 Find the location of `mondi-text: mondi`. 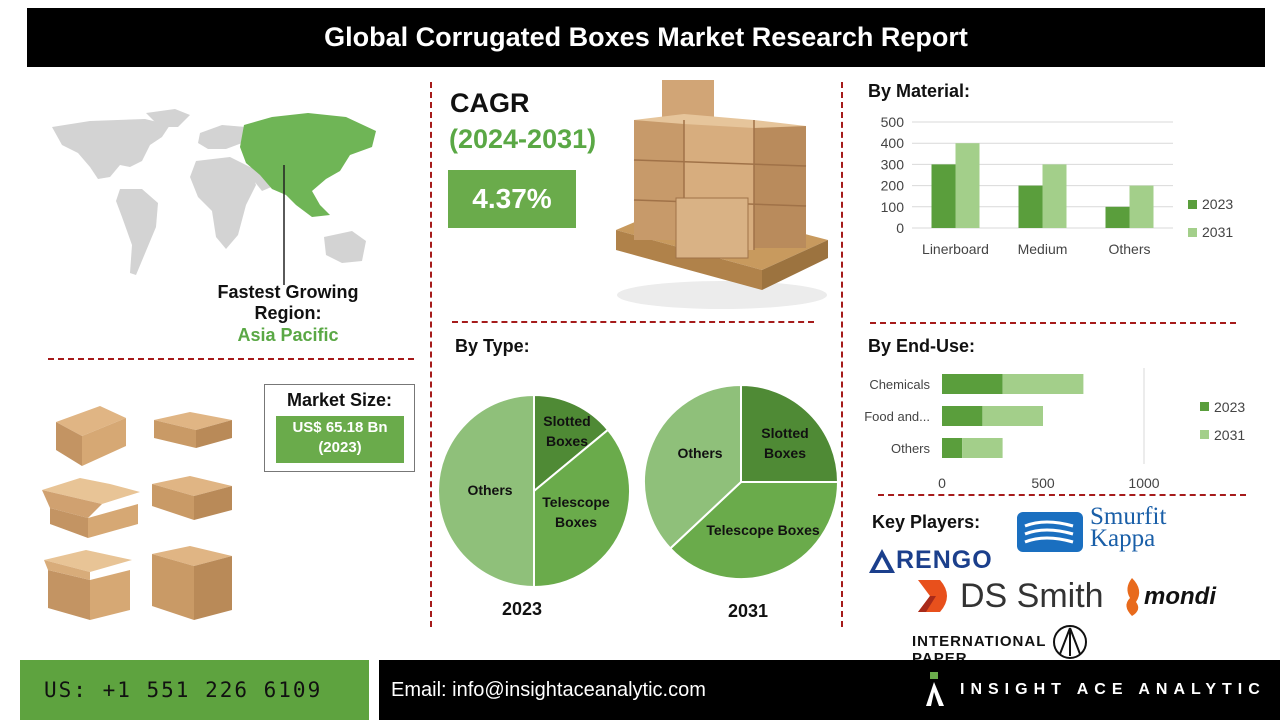

mondi-text: mondi is located at coordinates (1180, 596).